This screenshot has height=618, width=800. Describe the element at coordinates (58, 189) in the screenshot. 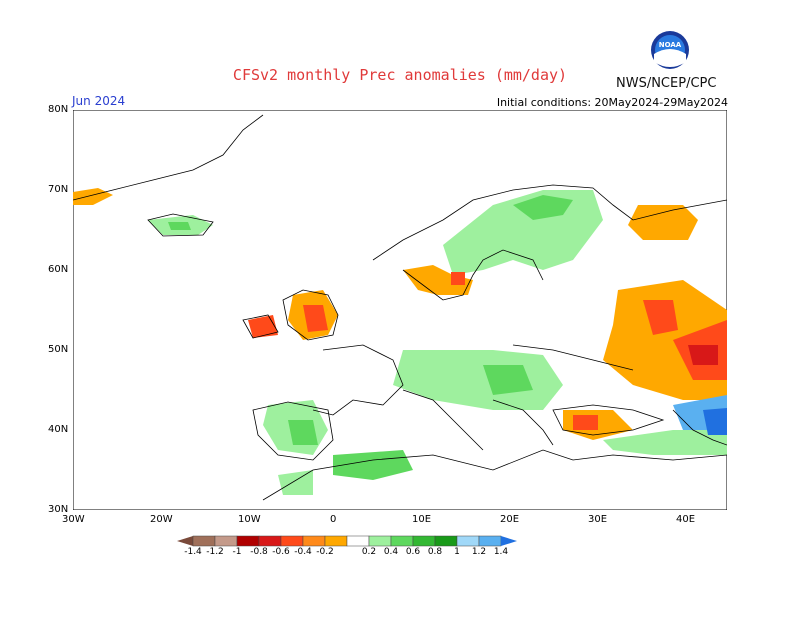

I see `lat-label: 70N` at that location.